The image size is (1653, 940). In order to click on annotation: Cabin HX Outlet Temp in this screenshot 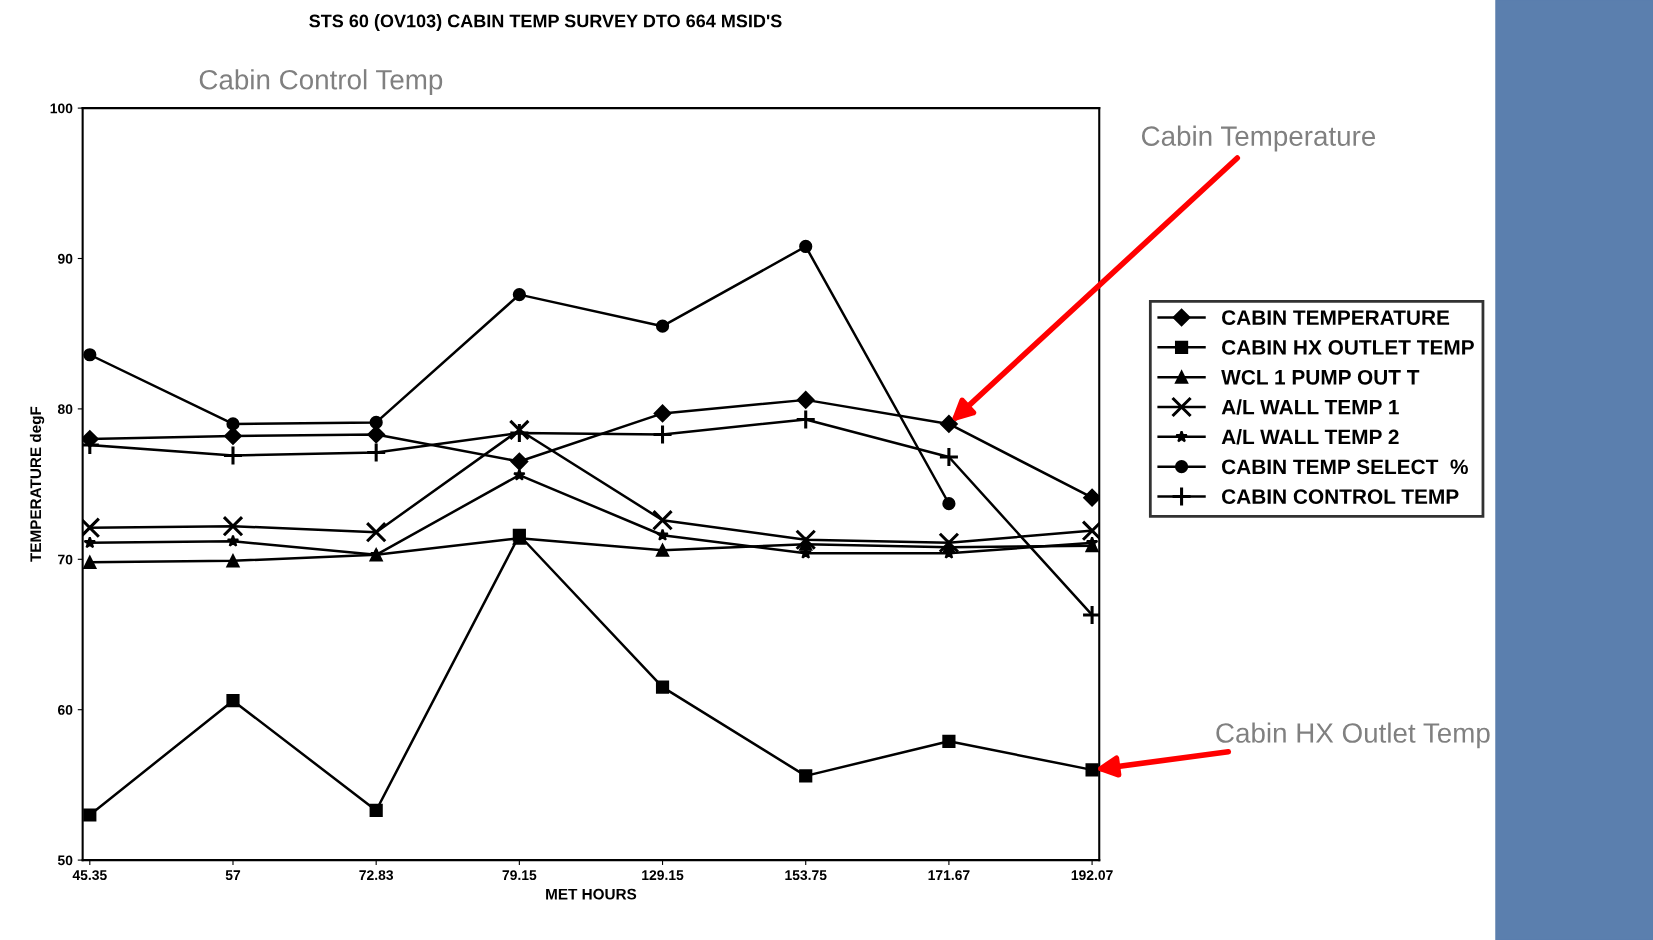, I will do `click(1353, 735)`.